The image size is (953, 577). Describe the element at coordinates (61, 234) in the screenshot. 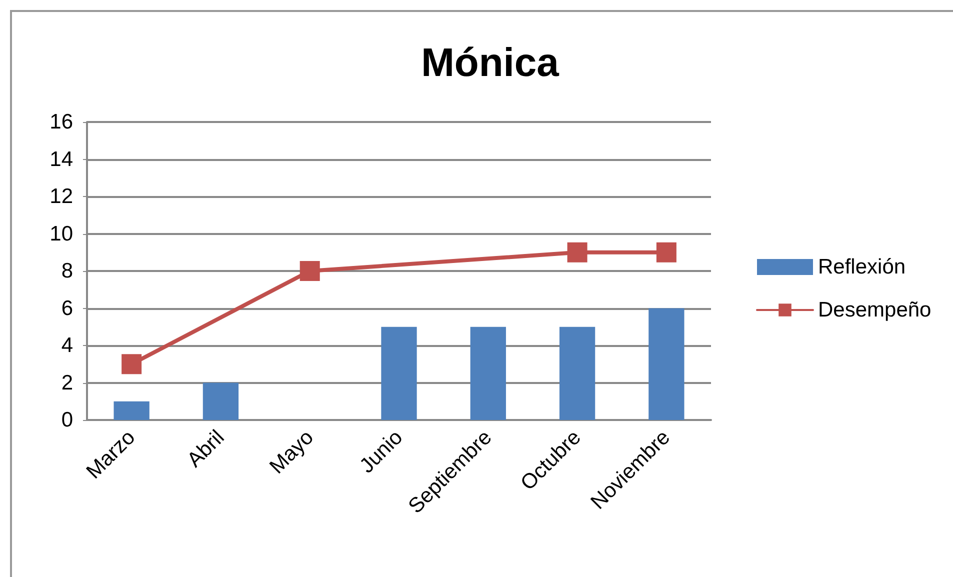

I see `y-tick-label: 10` at that location.